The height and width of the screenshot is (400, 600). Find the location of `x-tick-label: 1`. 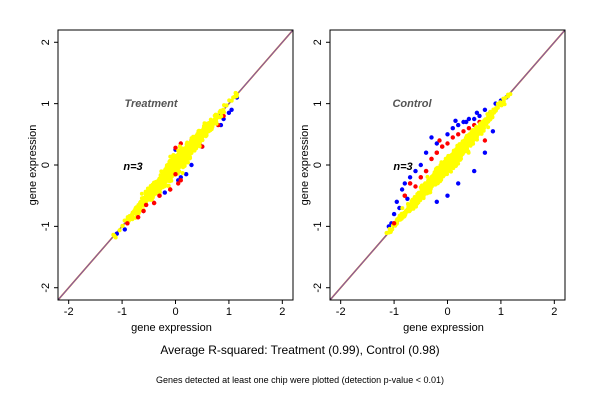

x-tick-label: 1 is located at coordinates (229, 312).